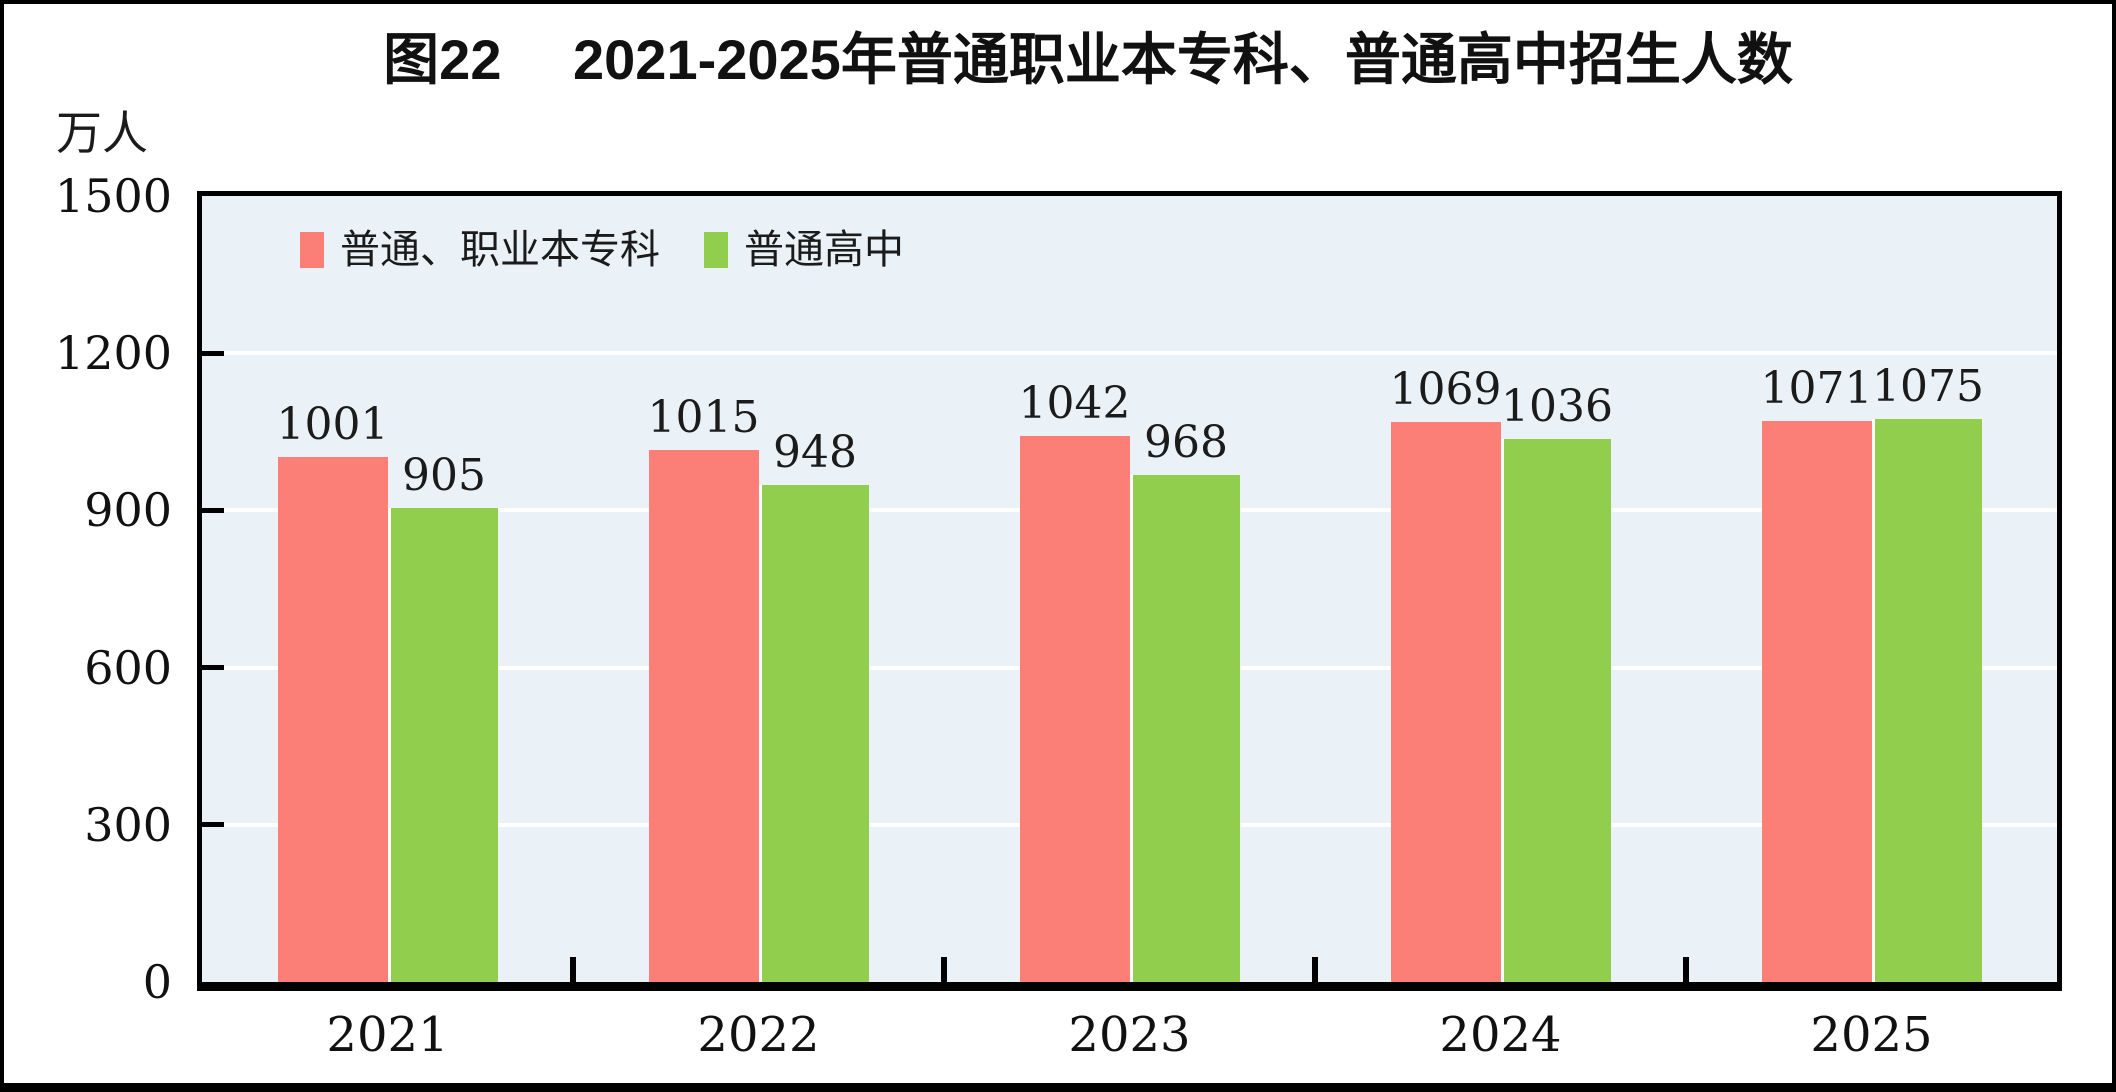 Image resolution: width=2116 pixels, height=1092 pixels. I want to click on bar-gaozhong-2023: 968, so click(1184, 700).